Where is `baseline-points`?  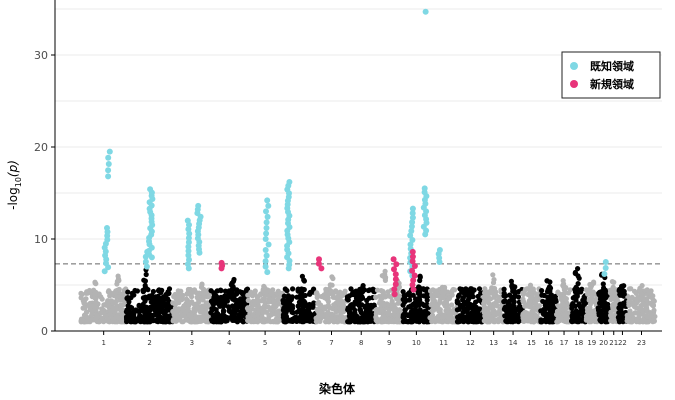 baseline-points is located at coordinates (368, 295).